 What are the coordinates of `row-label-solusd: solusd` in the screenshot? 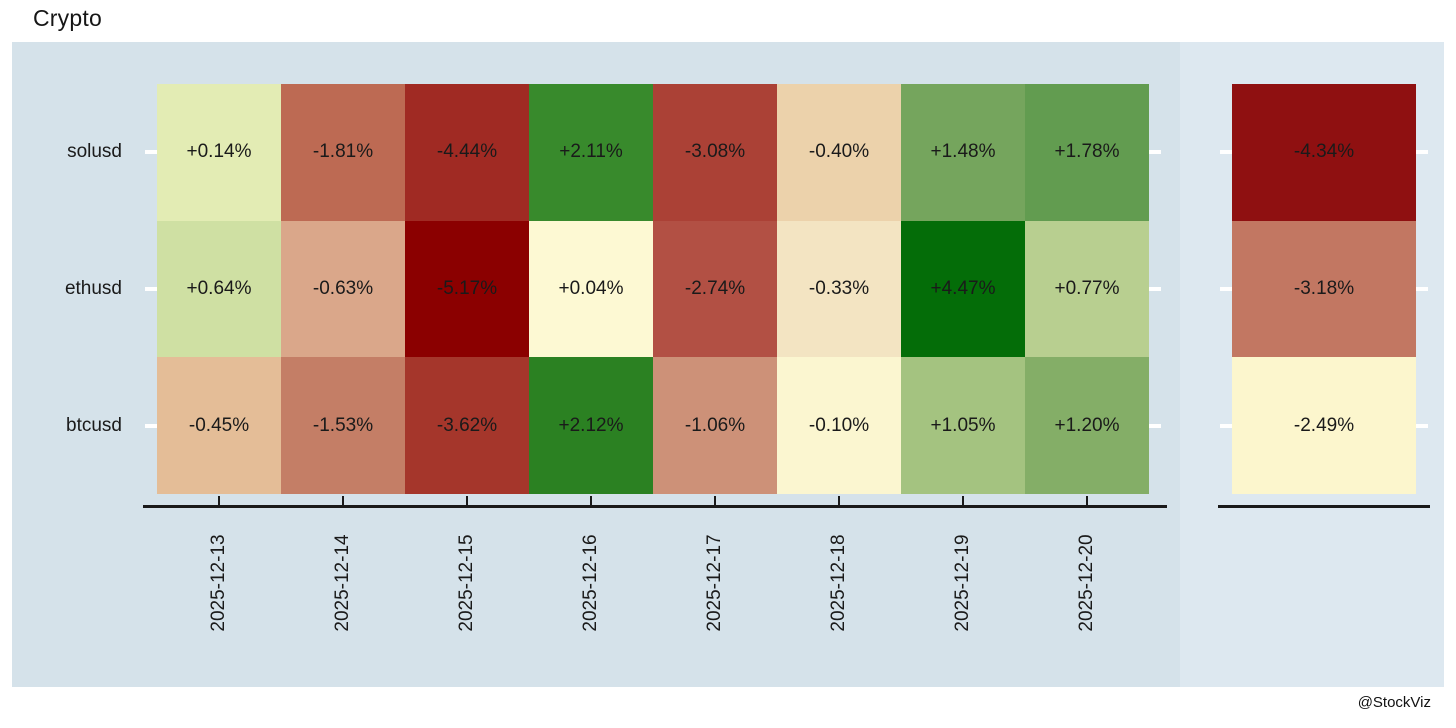 It's located at (94, 152).